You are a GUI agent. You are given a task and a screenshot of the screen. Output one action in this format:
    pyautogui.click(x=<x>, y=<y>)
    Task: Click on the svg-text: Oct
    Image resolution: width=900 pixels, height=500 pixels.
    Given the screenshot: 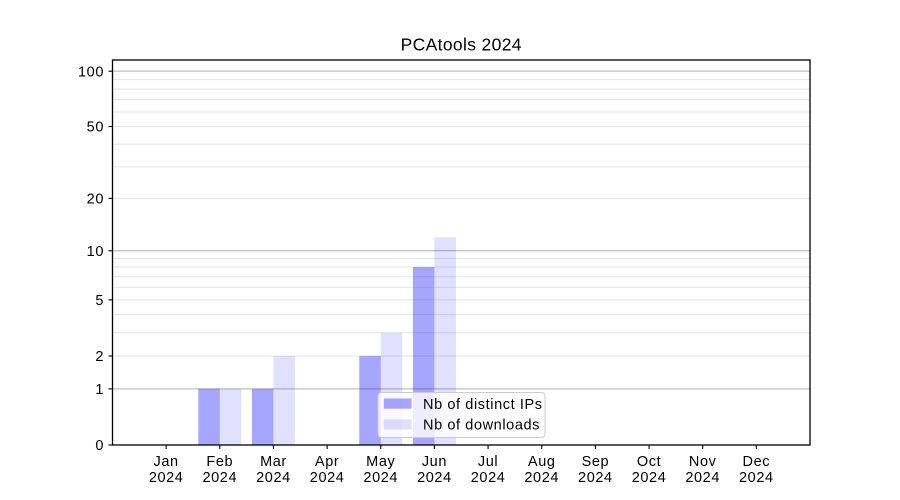 What is the action you would take?
    pyautogui.click(x=649, y=462)
    